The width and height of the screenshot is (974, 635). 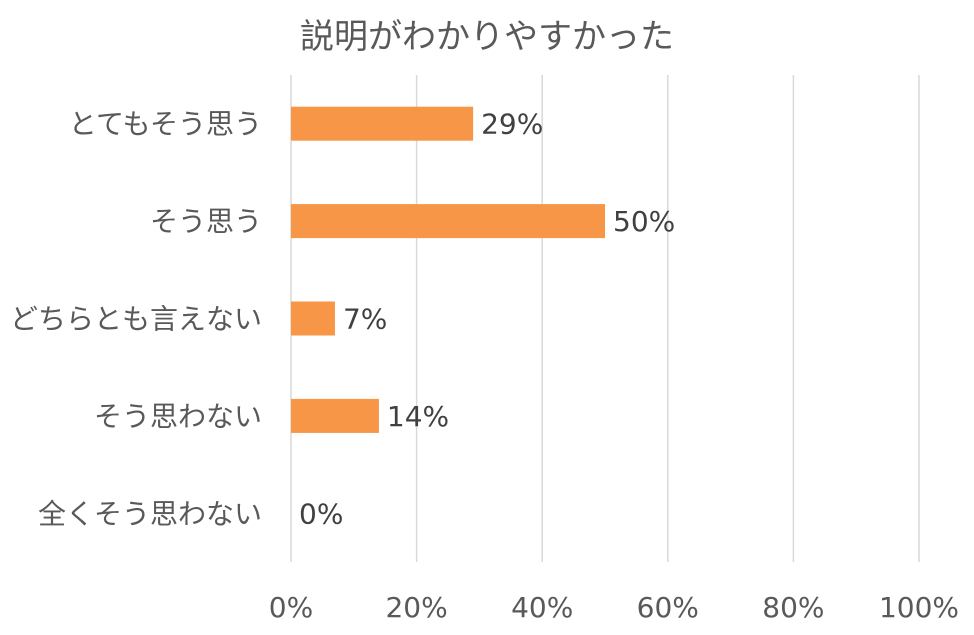 I want to click on category-label: そう思わない, so click(x=178, y=416).